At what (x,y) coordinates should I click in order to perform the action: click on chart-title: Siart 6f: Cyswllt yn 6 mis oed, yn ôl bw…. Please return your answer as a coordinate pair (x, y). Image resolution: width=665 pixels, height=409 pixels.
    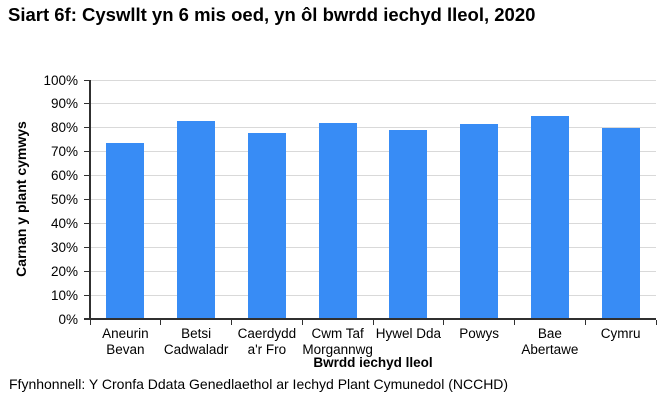
    Looking at the image, I should click on (272, 14).